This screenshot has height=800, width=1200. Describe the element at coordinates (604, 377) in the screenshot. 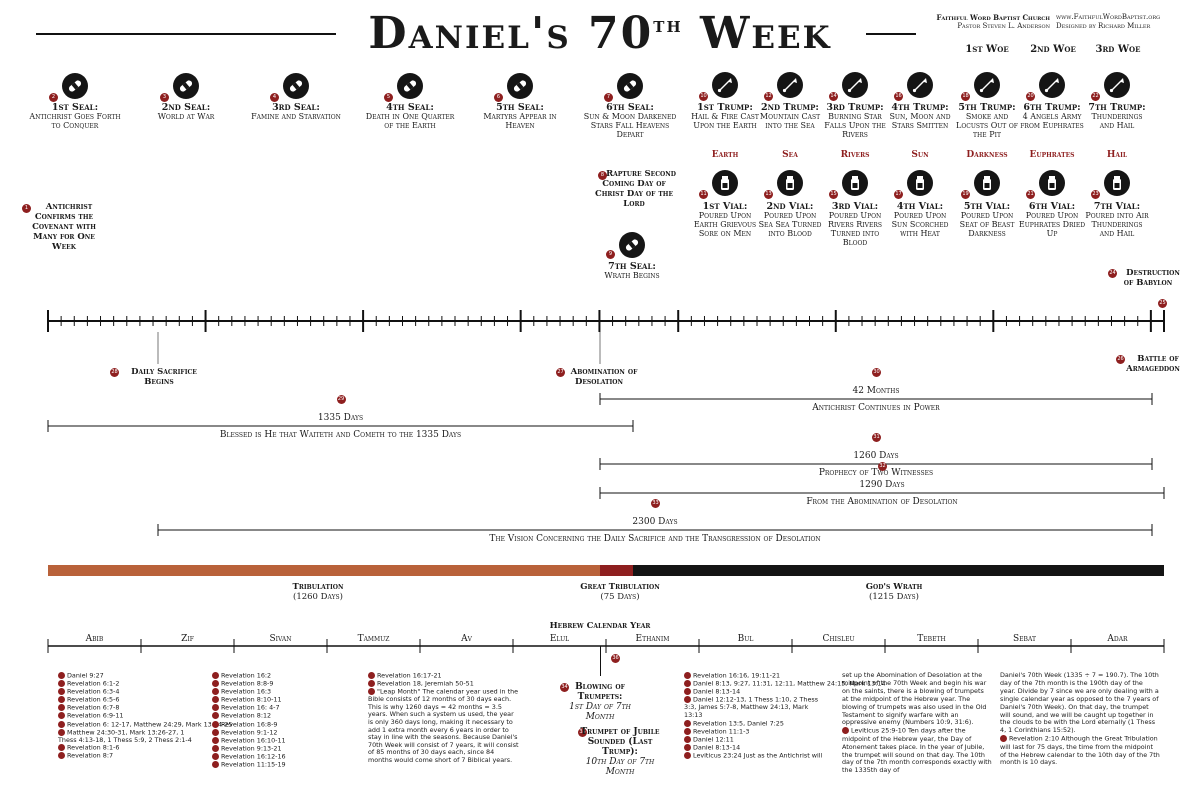

I see `event-abomination-of-desolation: Abomination of Desolation` at that location.